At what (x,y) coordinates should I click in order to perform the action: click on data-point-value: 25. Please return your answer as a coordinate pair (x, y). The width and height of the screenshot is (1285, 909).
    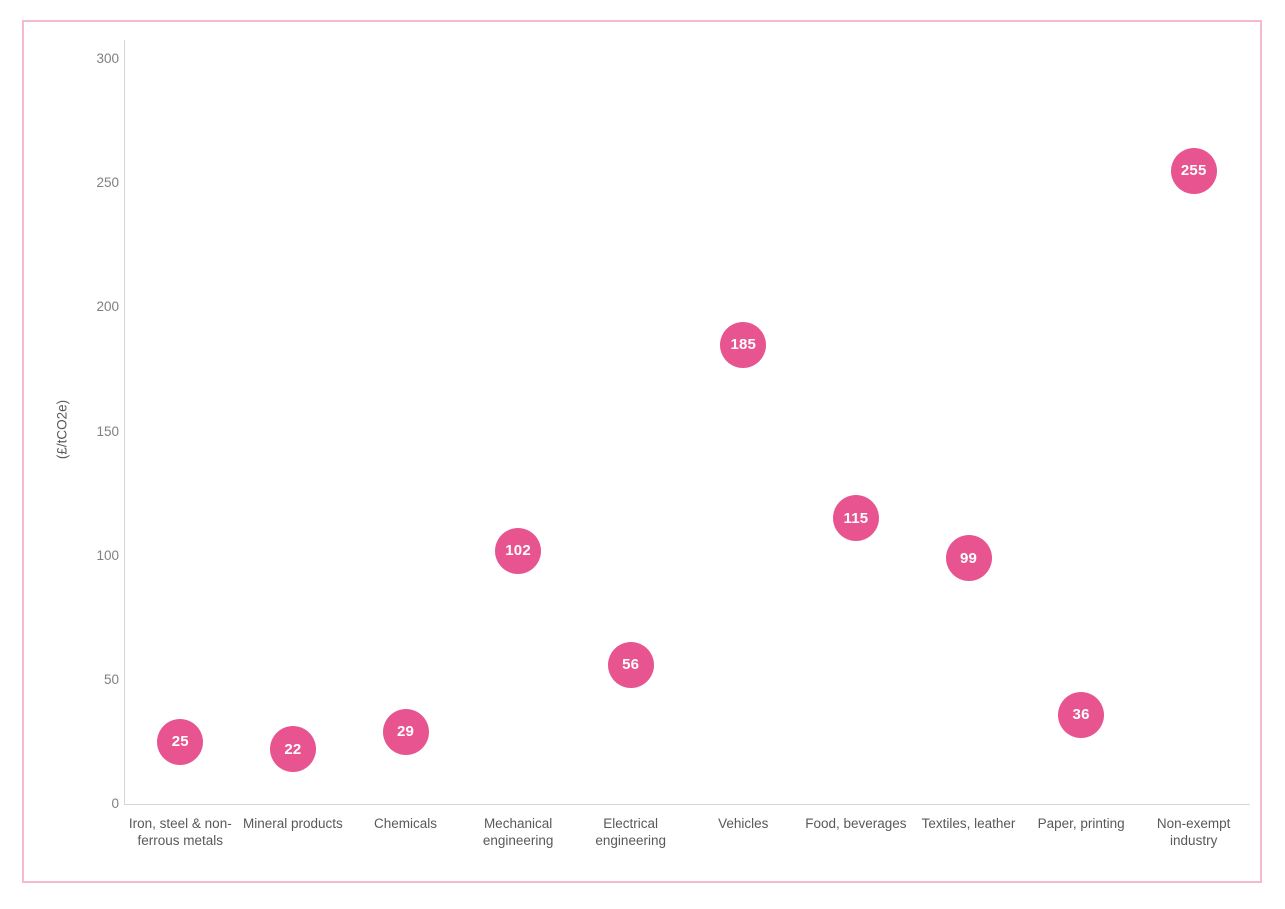
    Looking at the image, I should click on (180, 742).